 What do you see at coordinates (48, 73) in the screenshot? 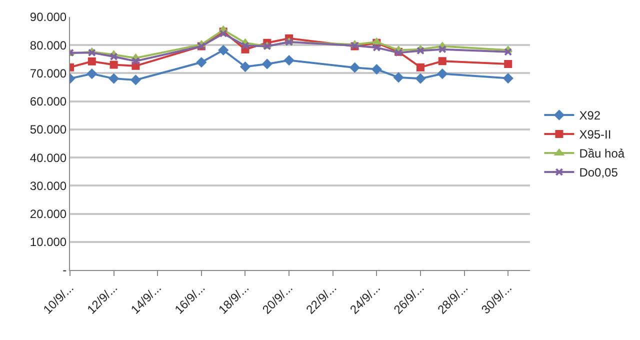
I see `y-tick-label: 70.000` at bounding box center [48, 73].